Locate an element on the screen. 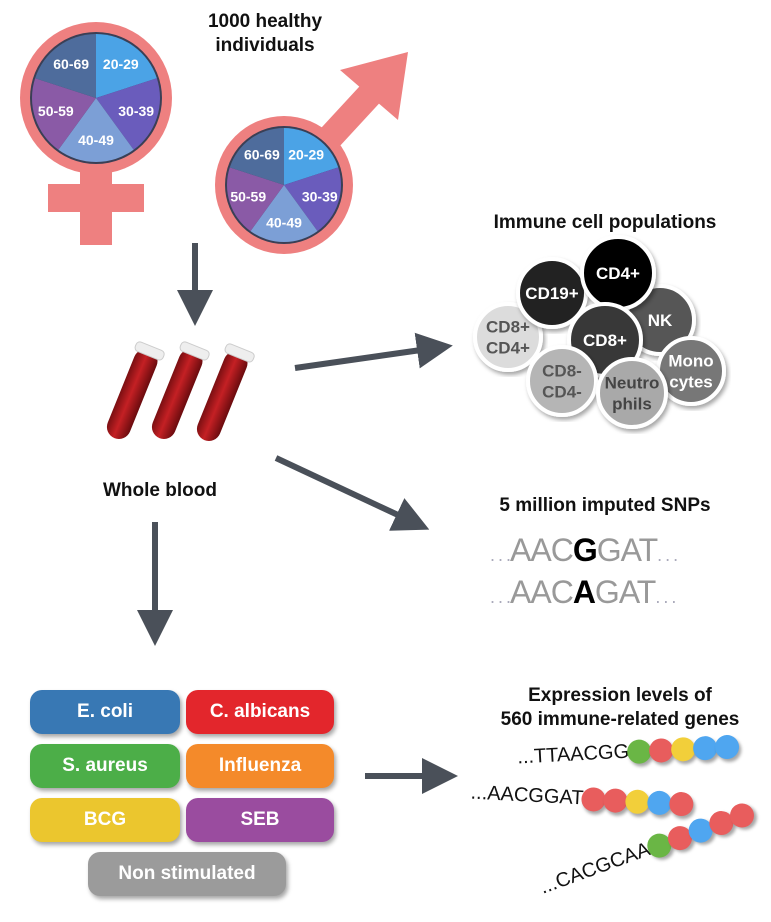 This screenshot has height=922, width=771. stimulus-c-albicans: C. albicans is located at coordinates (260, 712).